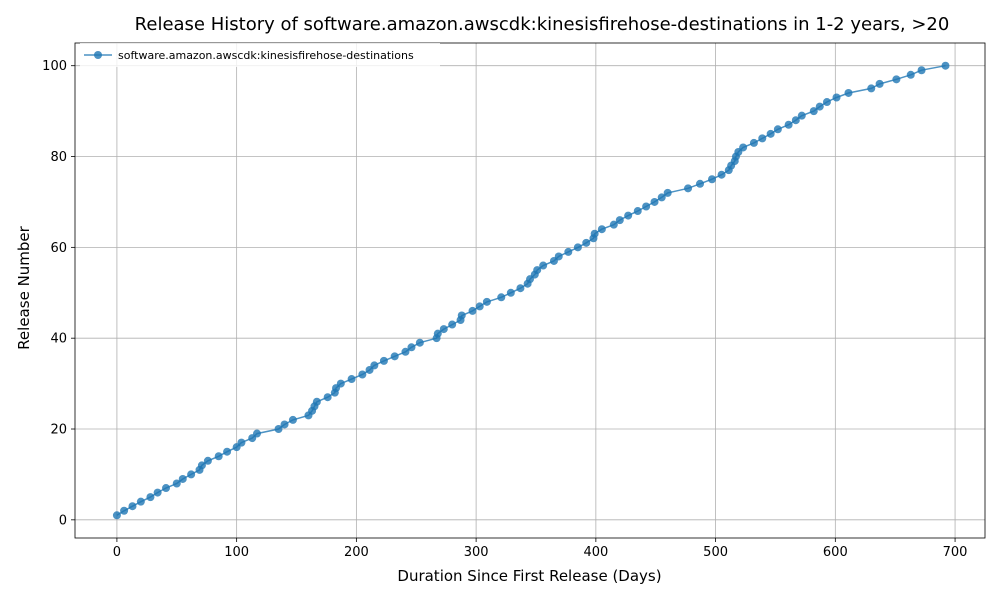 This screenshot has width=1000, height=600. What do you see at coordinates (58, 157) in the screenshot?
I see `y-tick-label: 80` at bounding box center [58, 157].